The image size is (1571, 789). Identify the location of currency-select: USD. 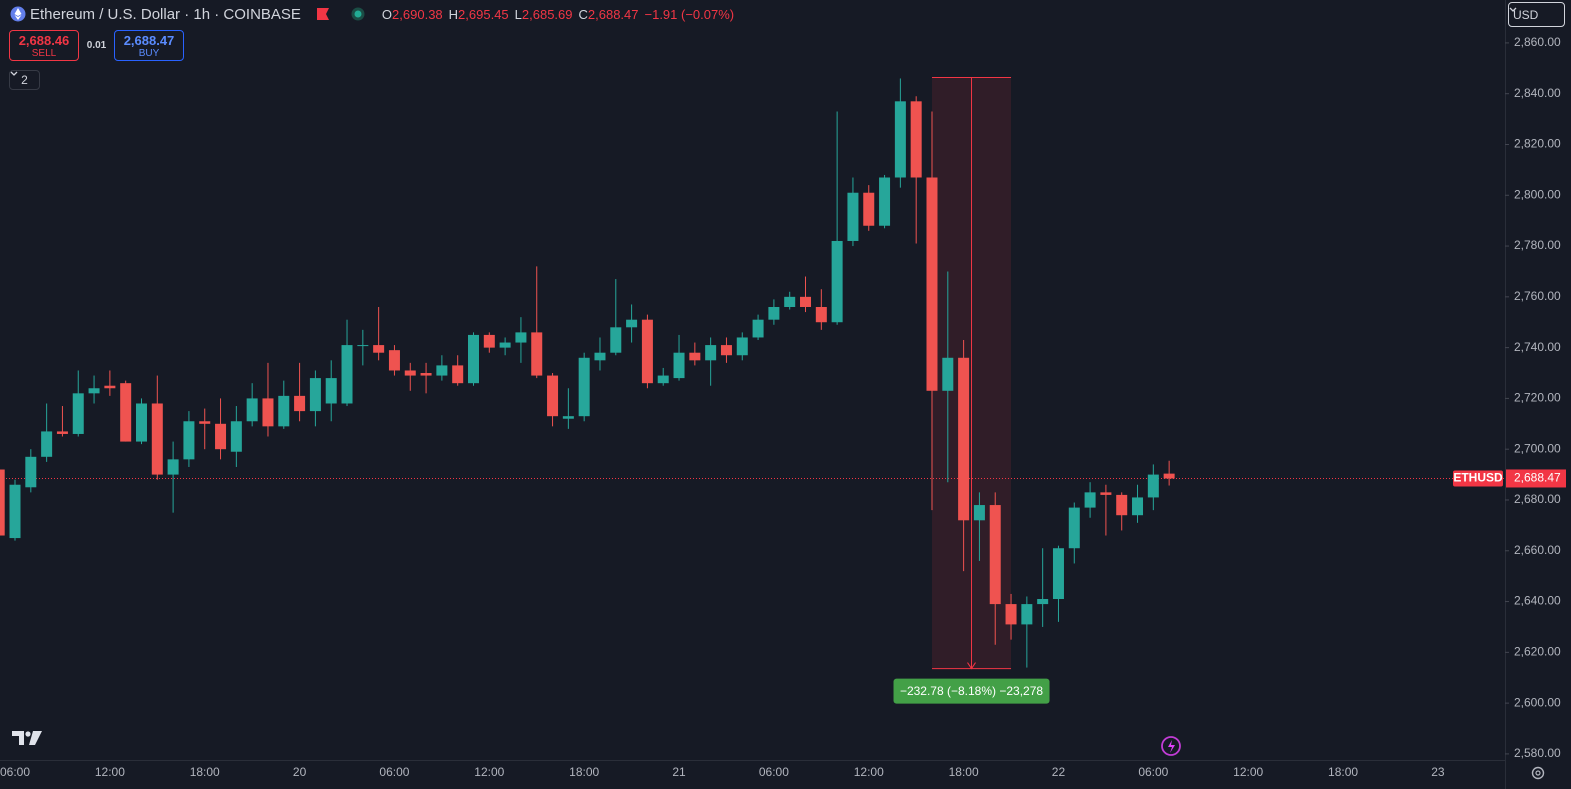
(1536, 14).